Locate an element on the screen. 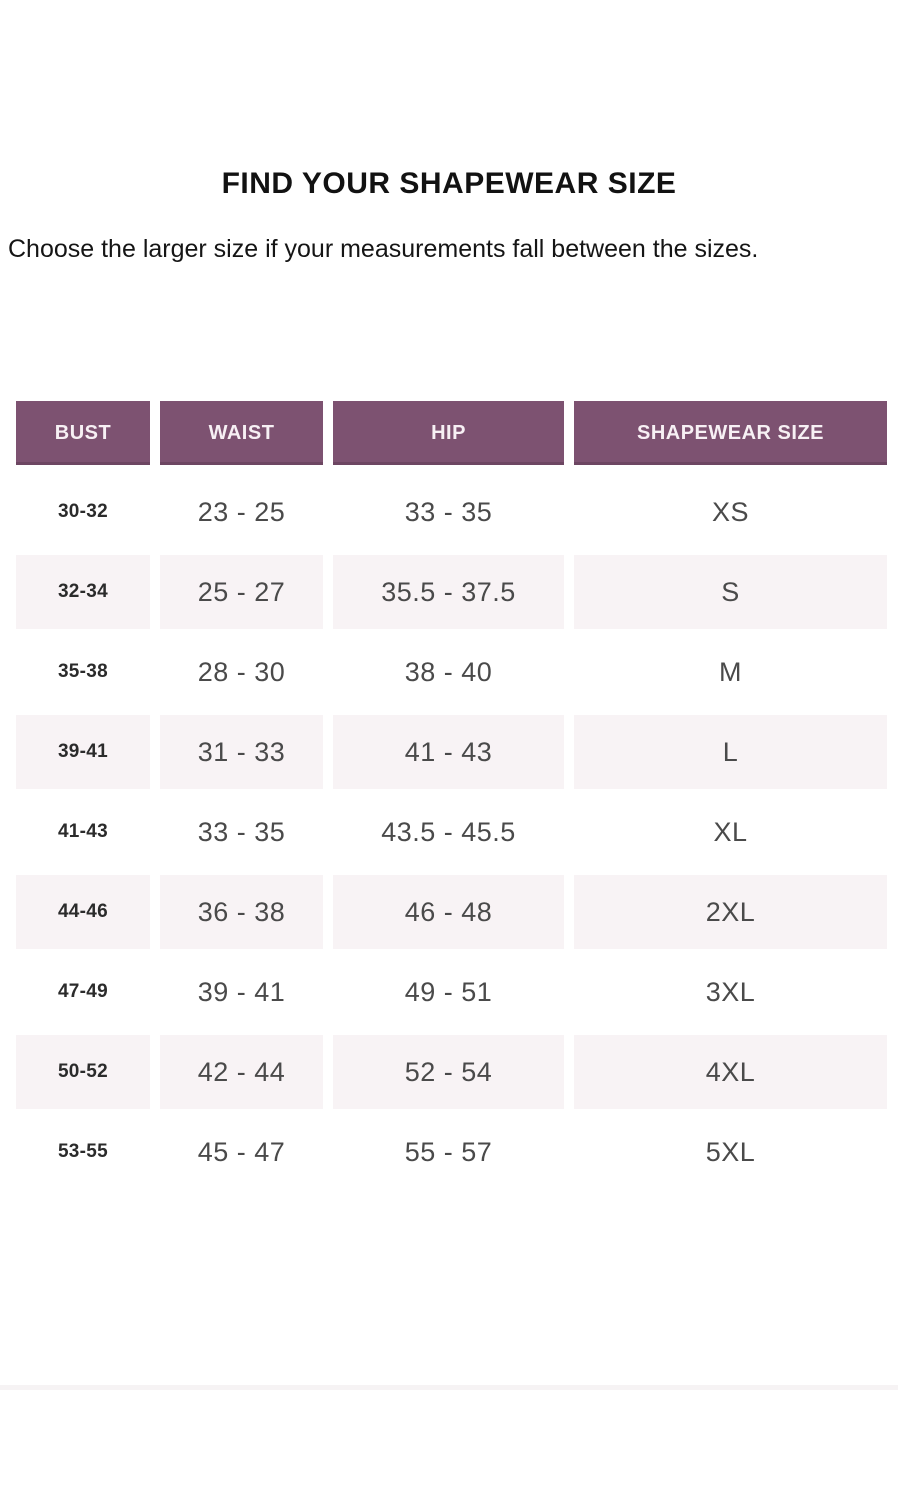 The image size is (898, 1496). header-cell-shapewear-size: SHAPEWEAR SIZE is located at coordinates (730, 433).